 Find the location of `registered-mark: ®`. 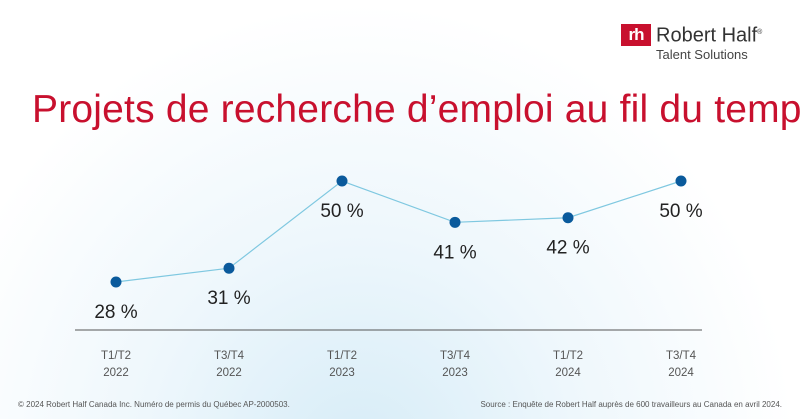

registered-mark: ® is located at coordinates (760, 32).